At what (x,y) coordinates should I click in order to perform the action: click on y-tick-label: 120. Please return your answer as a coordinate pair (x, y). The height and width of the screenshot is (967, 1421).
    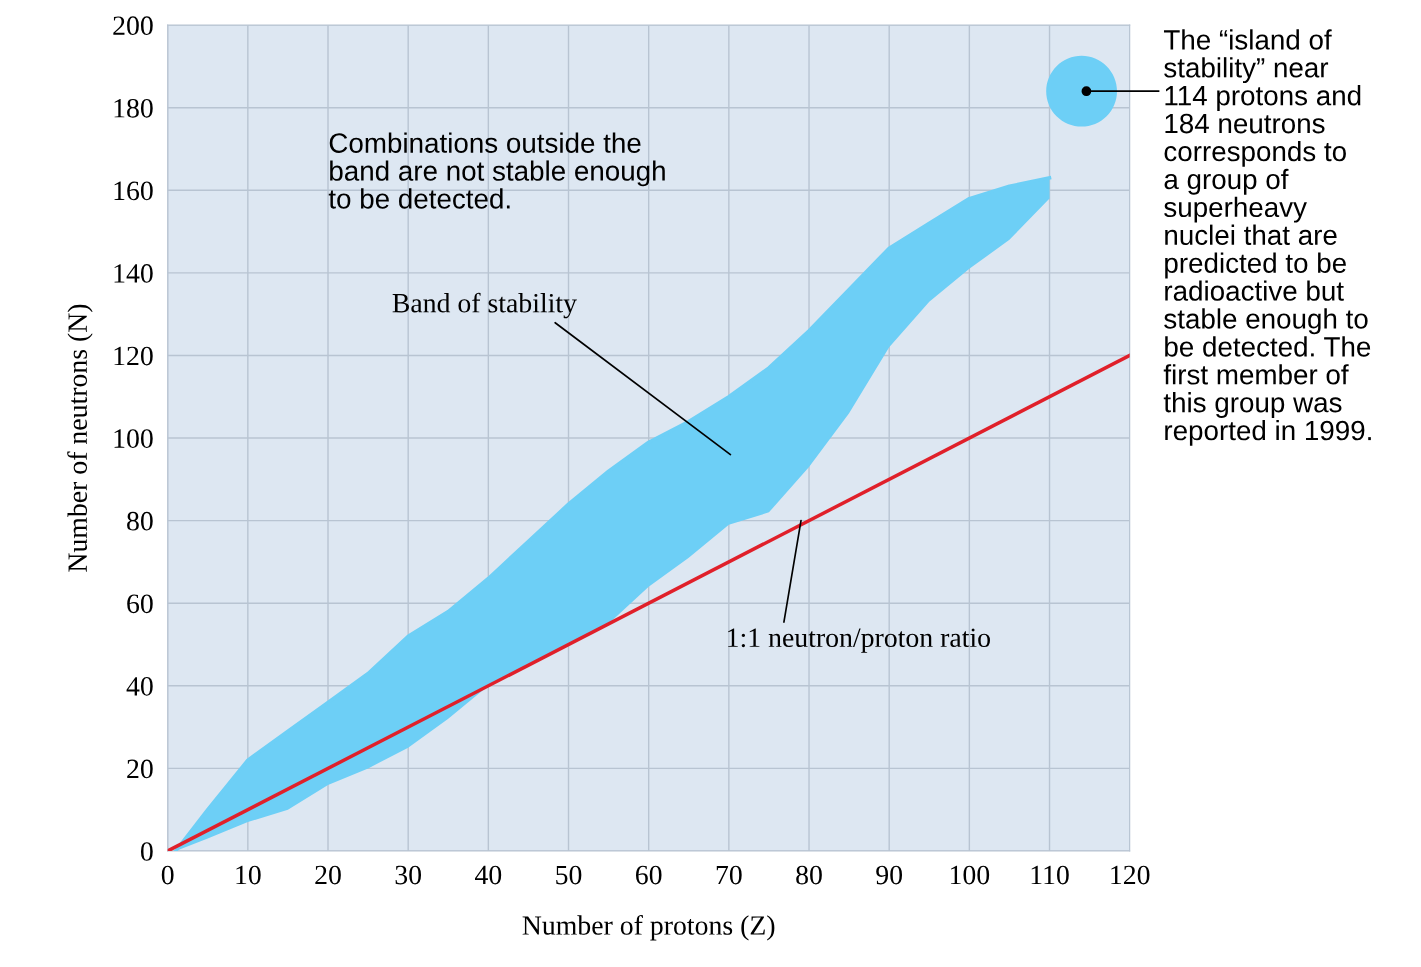
    Looking at the image, I should click on (133, 356).